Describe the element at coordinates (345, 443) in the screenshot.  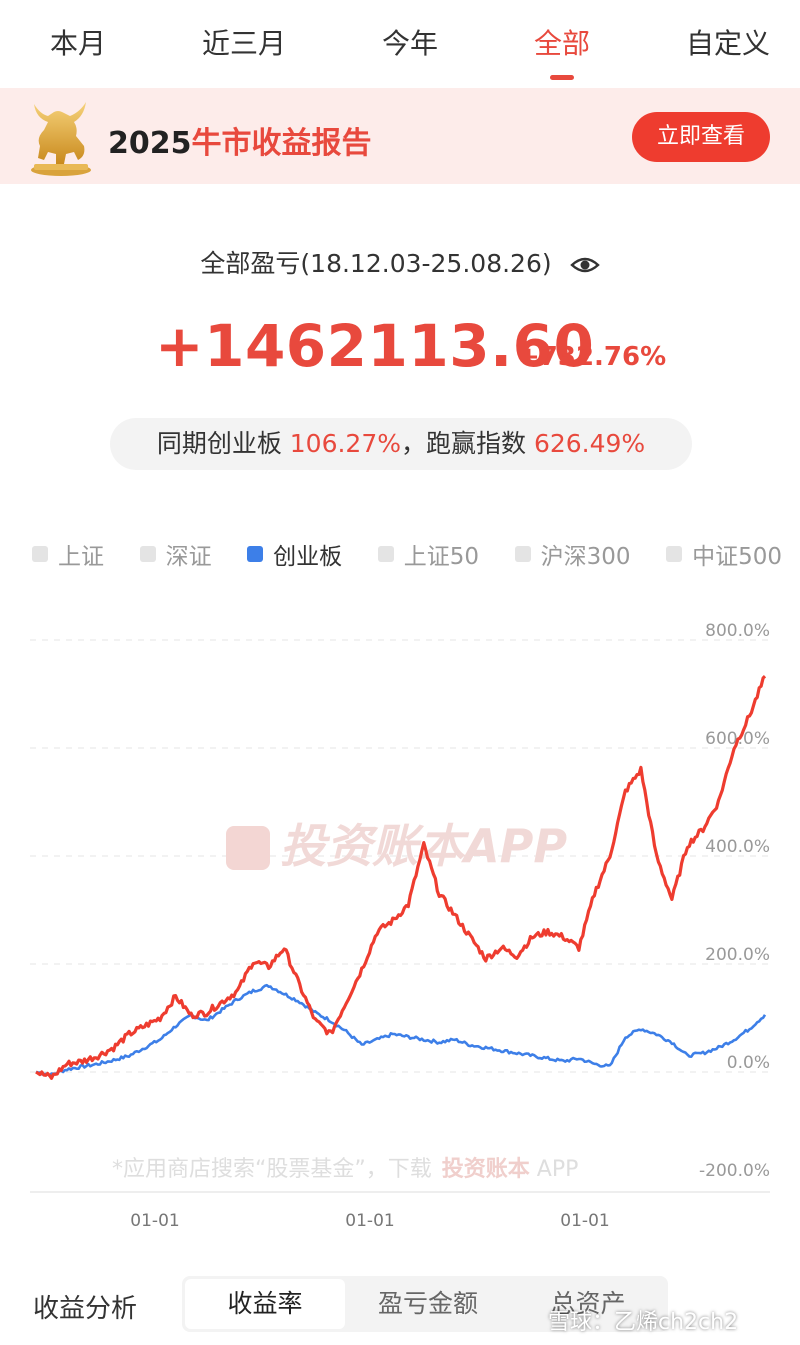
I see `compare-index-pct: 106.27%` at that location.